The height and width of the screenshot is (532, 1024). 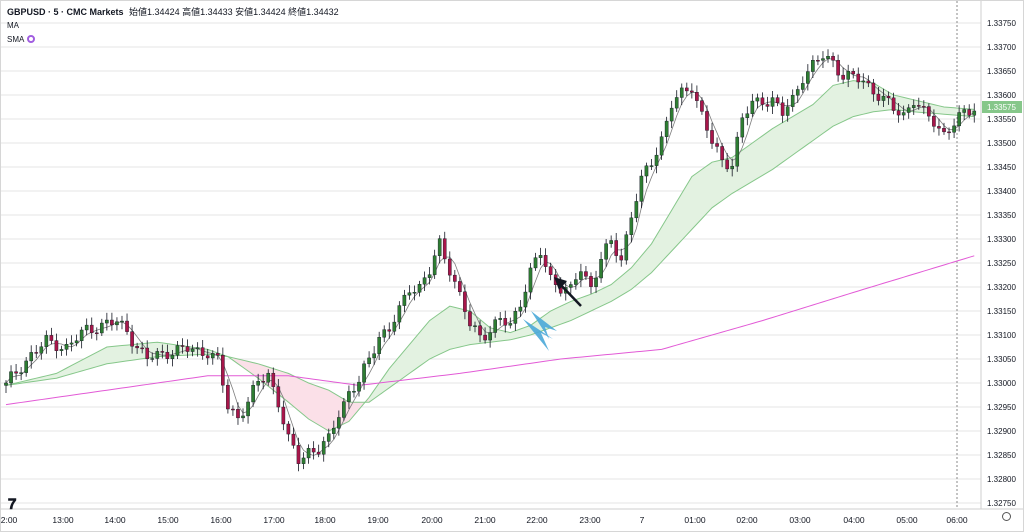 What do you see at coordinates (1001, 455) in the screenshot?
I see `price-tick-label: 1.32850` at bounding box center [1001, 455].